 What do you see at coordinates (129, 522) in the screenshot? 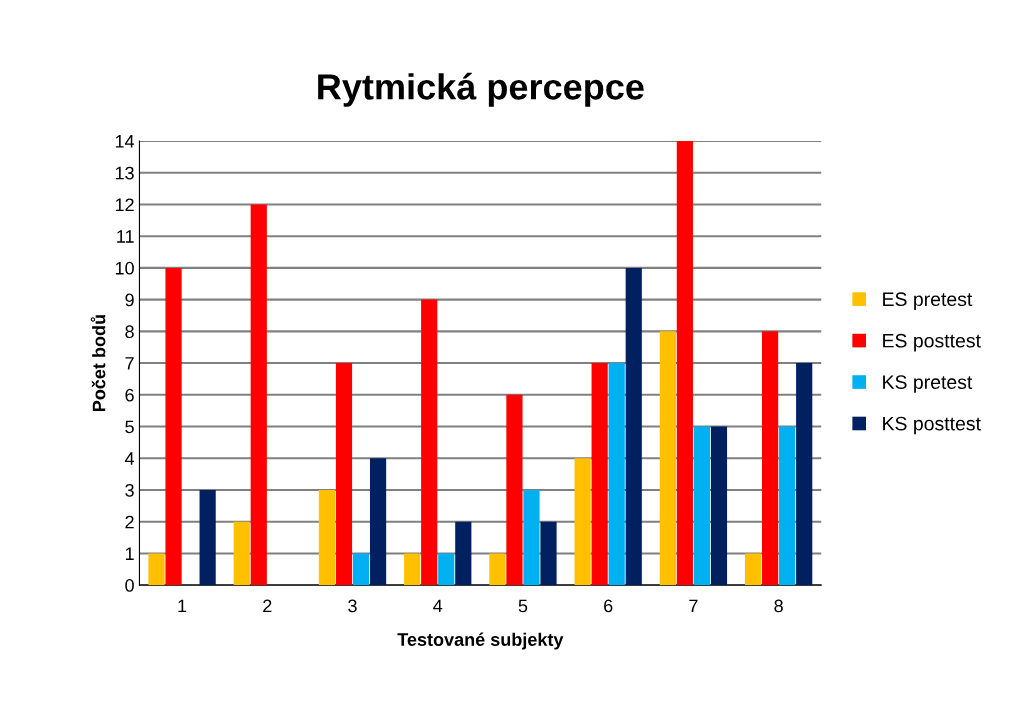
I see `y-tick-label: 2` at bounding box center [129, 522].